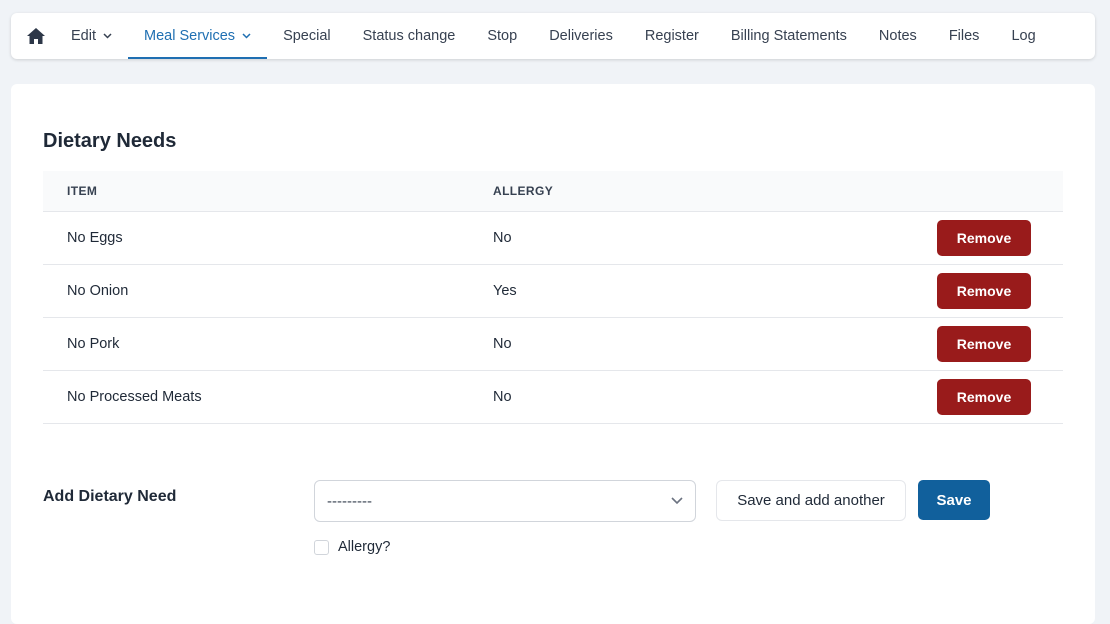 This screenshot has height=624, width=1110. I want to click on nav-tab-label: Register, so click(671, 36).